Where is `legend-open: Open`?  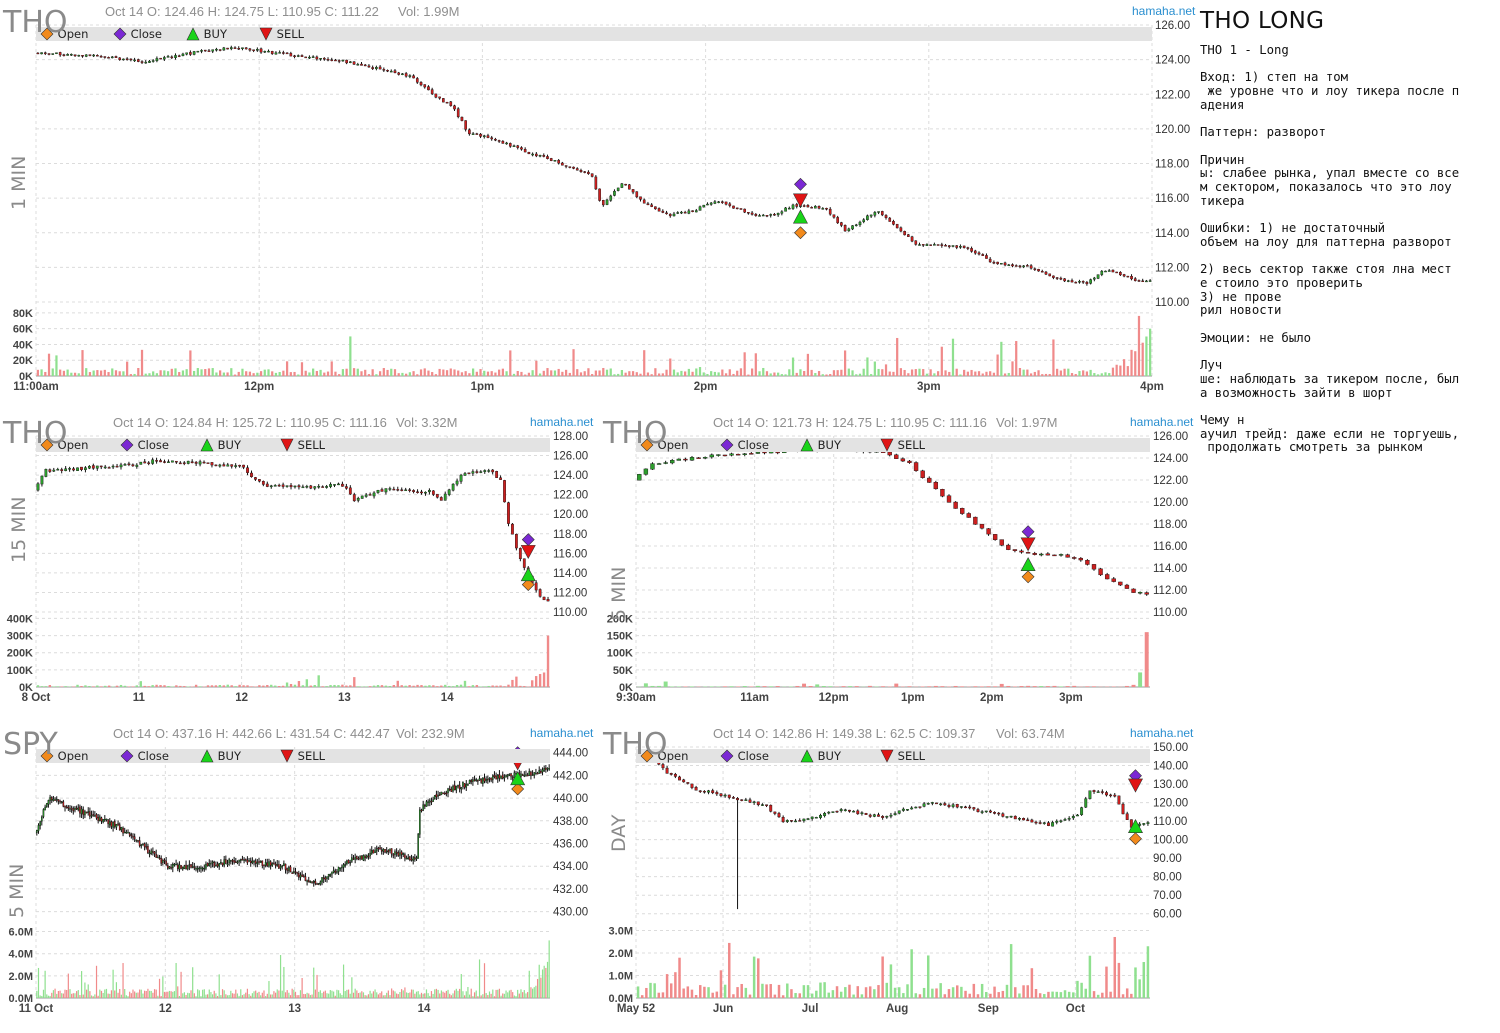 legend-open: Open is located at coordinates (664, 445).